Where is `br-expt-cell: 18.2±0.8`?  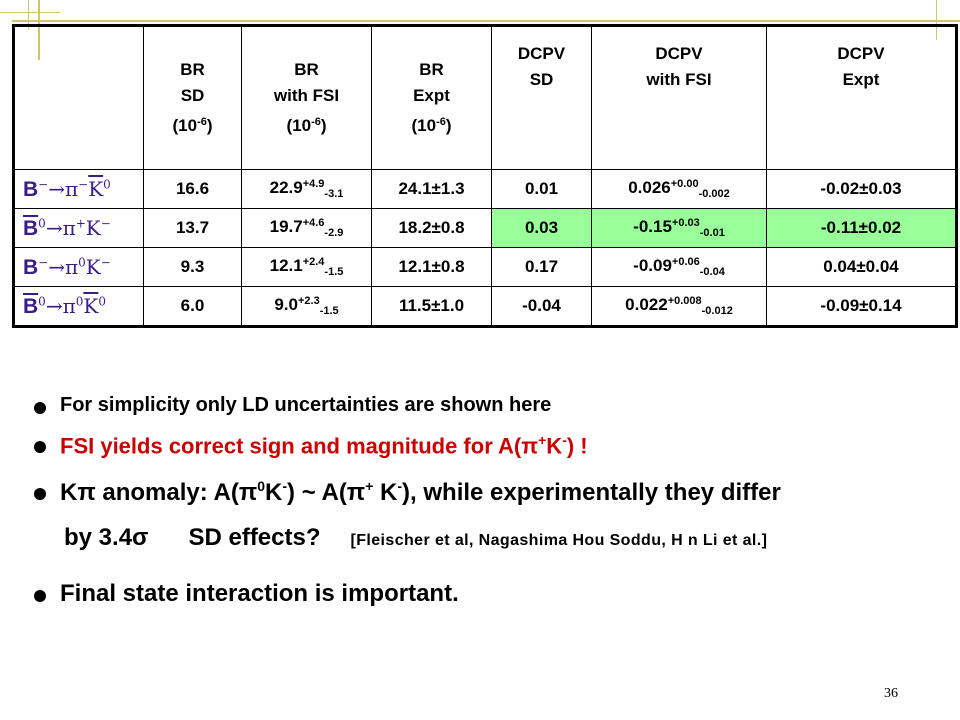
br-expt-cell: 18.2±0.8 is located at coordinates (431, 228).